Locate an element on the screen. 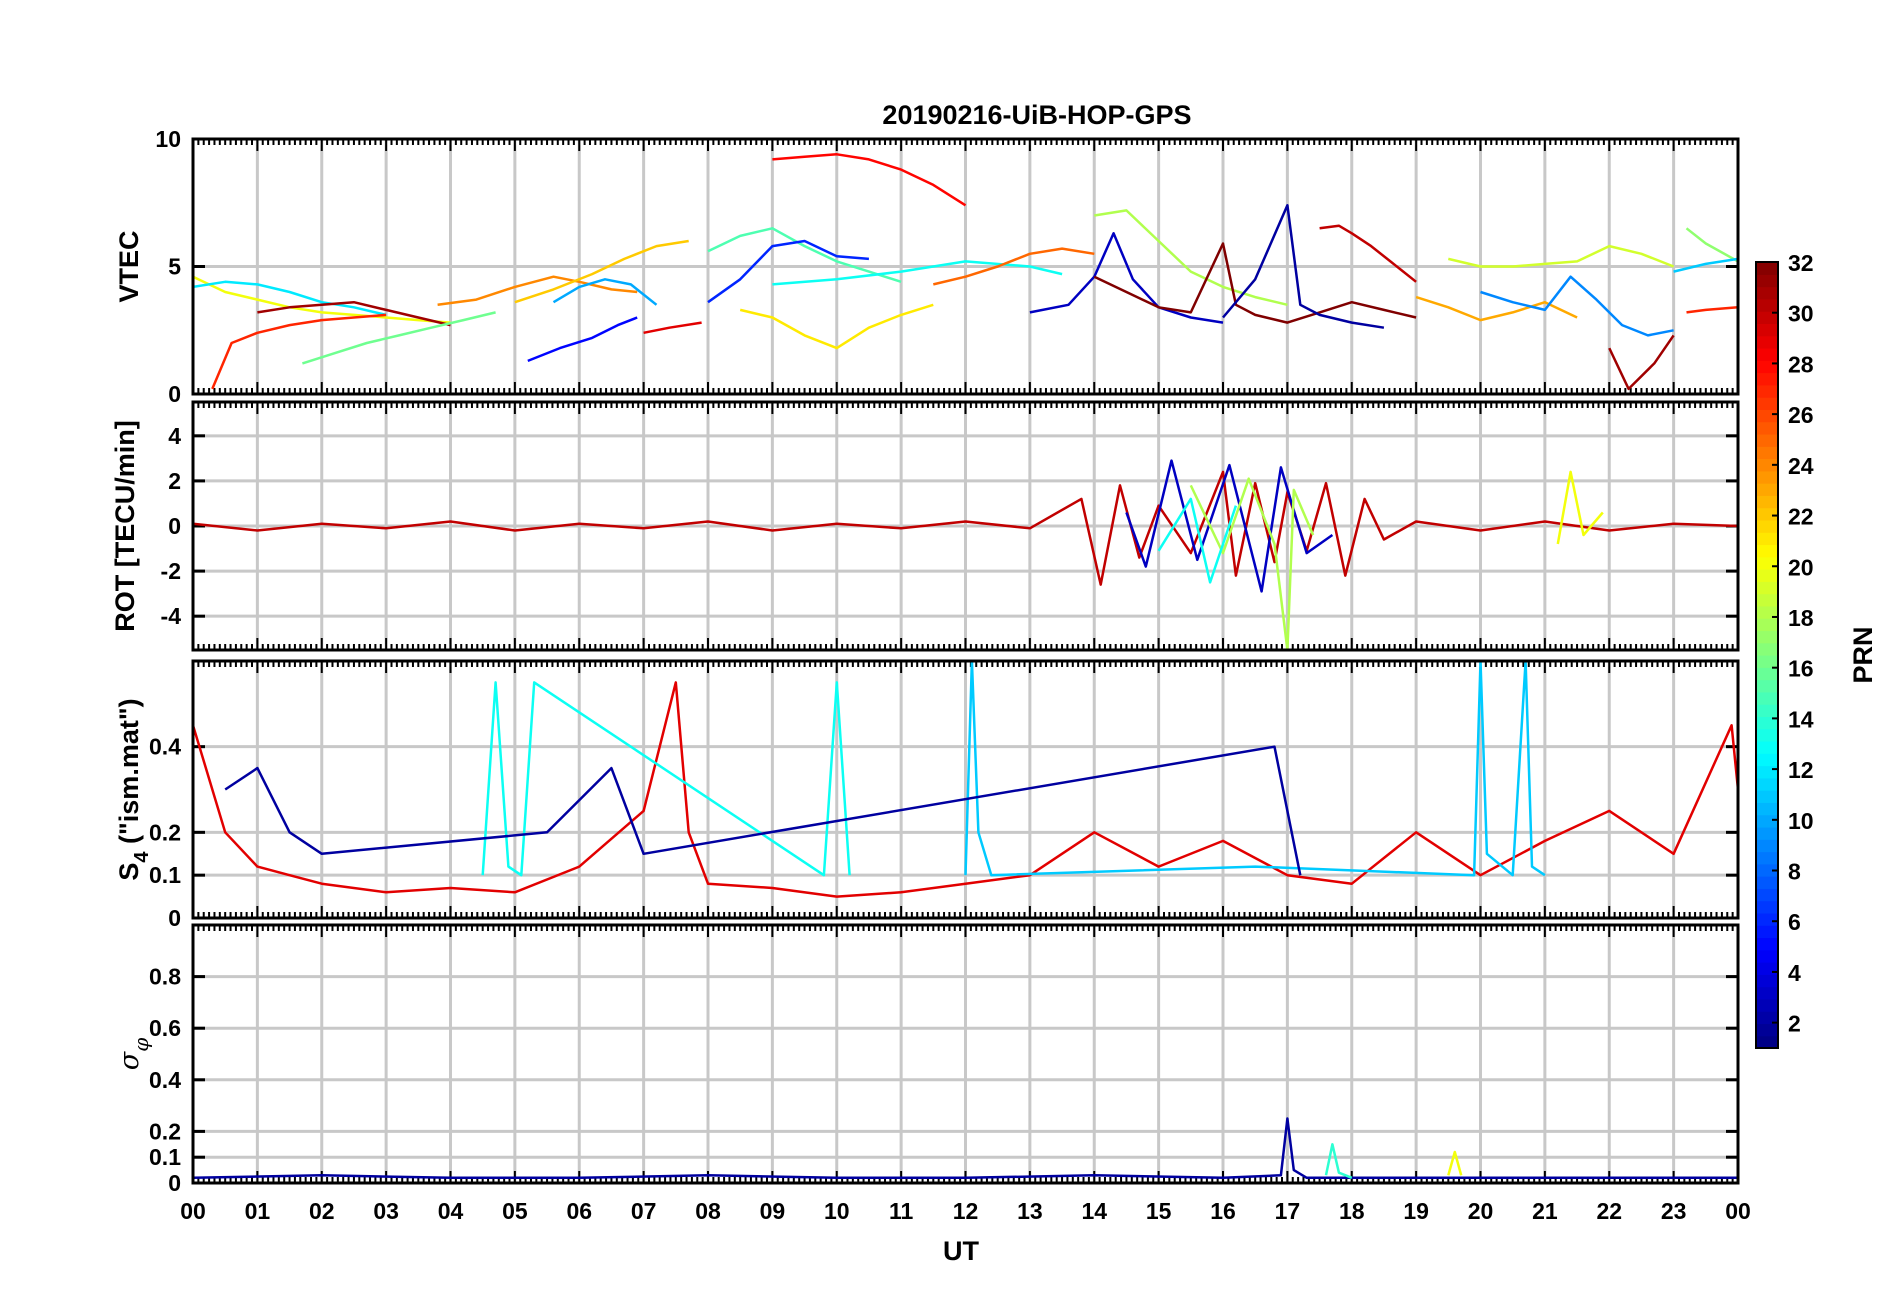  colorbar-tick-label: 20 is located at coordinates (1801, 567).